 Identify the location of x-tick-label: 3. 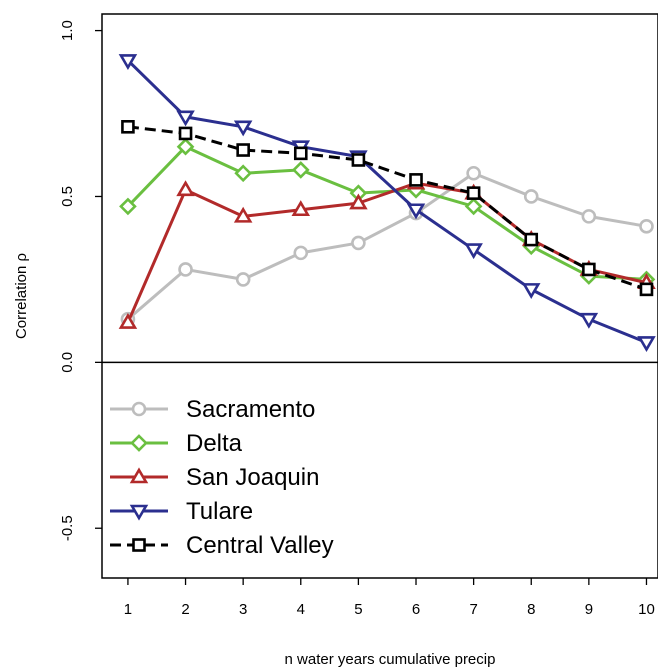
(243, 609).